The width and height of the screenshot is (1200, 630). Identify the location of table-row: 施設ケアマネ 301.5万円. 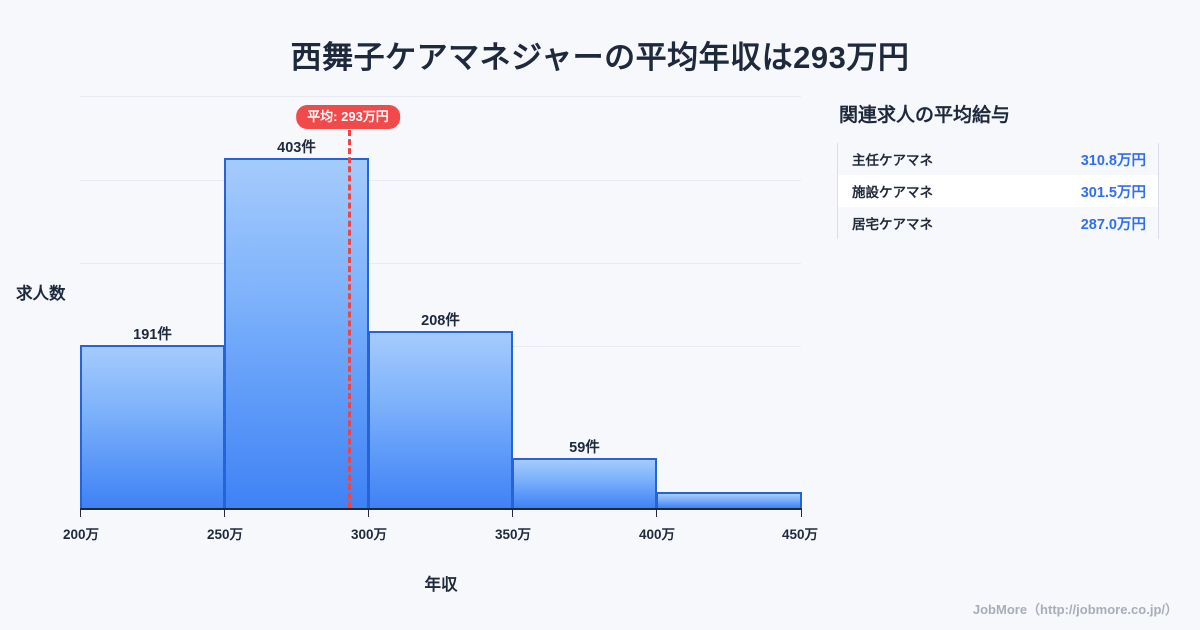
(998, 191).